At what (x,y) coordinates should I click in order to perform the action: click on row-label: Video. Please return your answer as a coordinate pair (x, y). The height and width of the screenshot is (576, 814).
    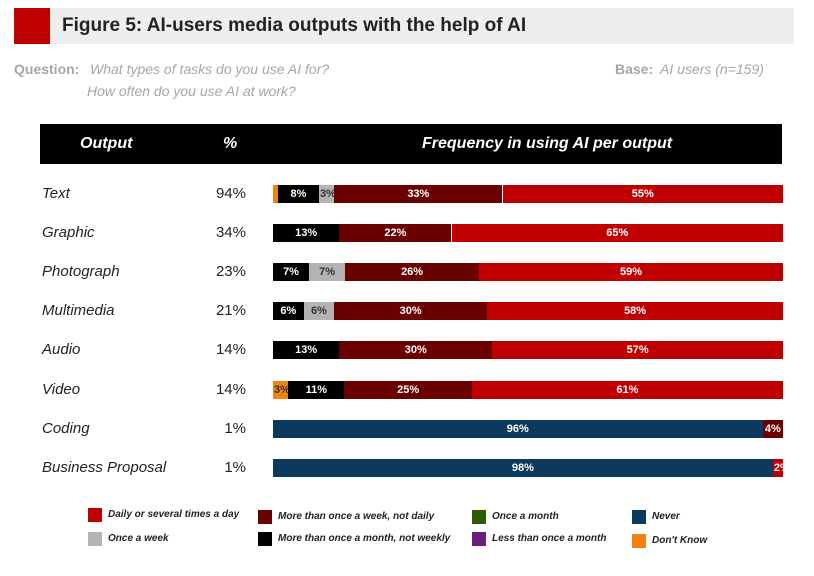
    Looking at the image, I should click on (61, 389).